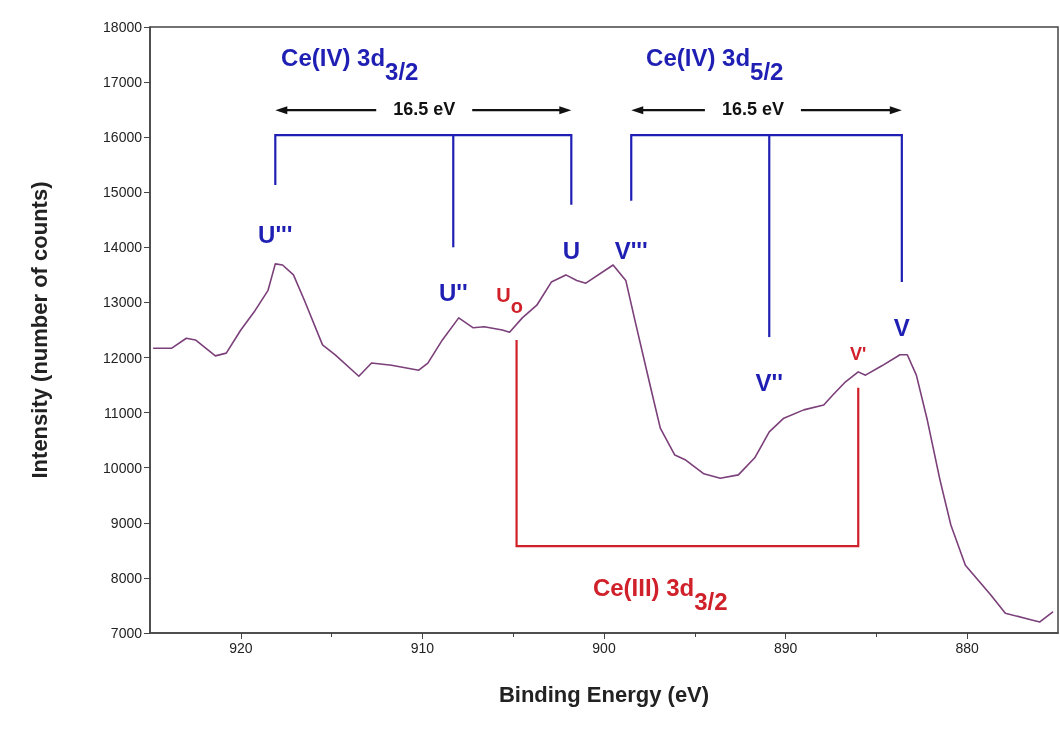 The width and height of the screenshot is (1060, 731). What do you see at coordinates (123, 82) in the screenshot?
I see `y-tick-label: 17000` at bounding box center [123, 82].